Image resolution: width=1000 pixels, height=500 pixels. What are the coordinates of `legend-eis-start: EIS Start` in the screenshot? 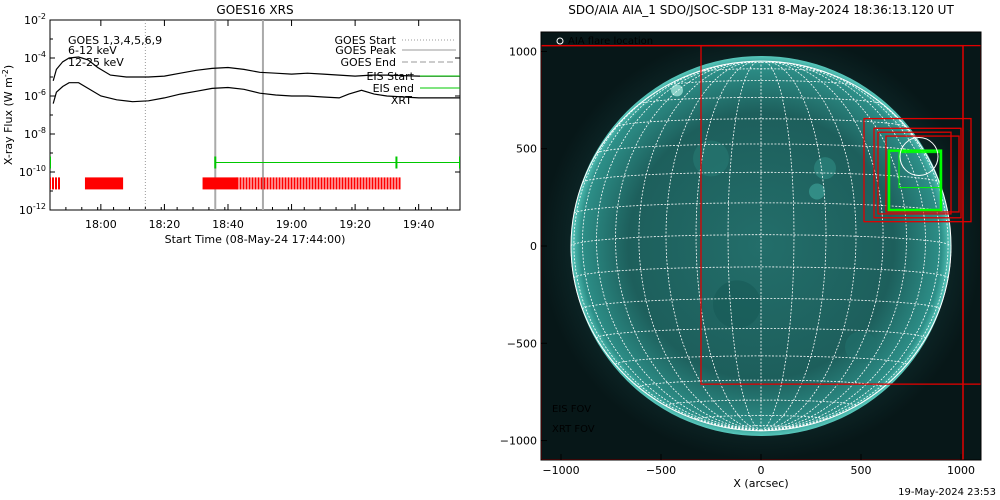 It's located at (390, 76).